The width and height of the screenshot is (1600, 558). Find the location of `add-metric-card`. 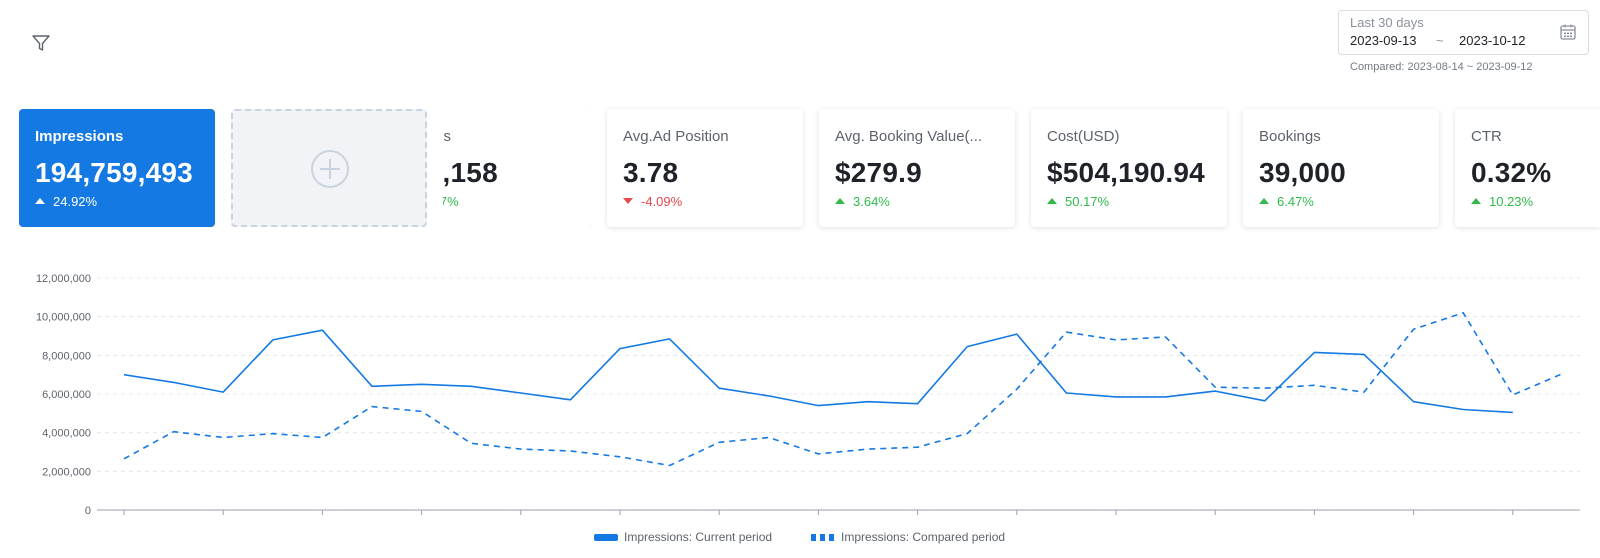

add-metric-card is located at coordinates (329, 168).